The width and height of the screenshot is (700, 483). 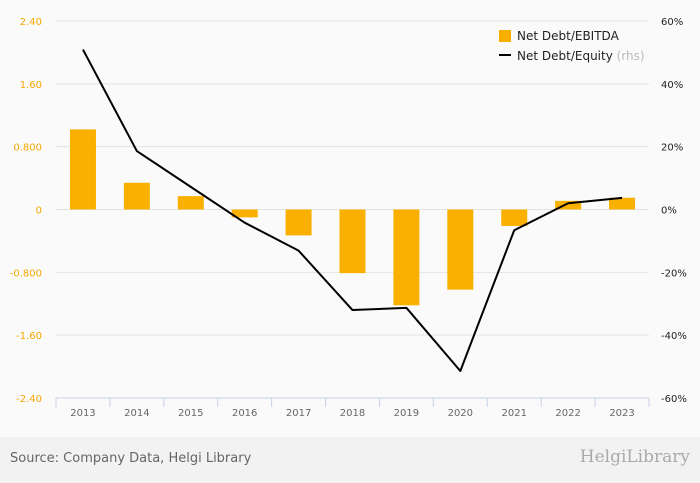 I want to click on legend-equity-name: Net Debt/Equity, so click(x=567, y=56).